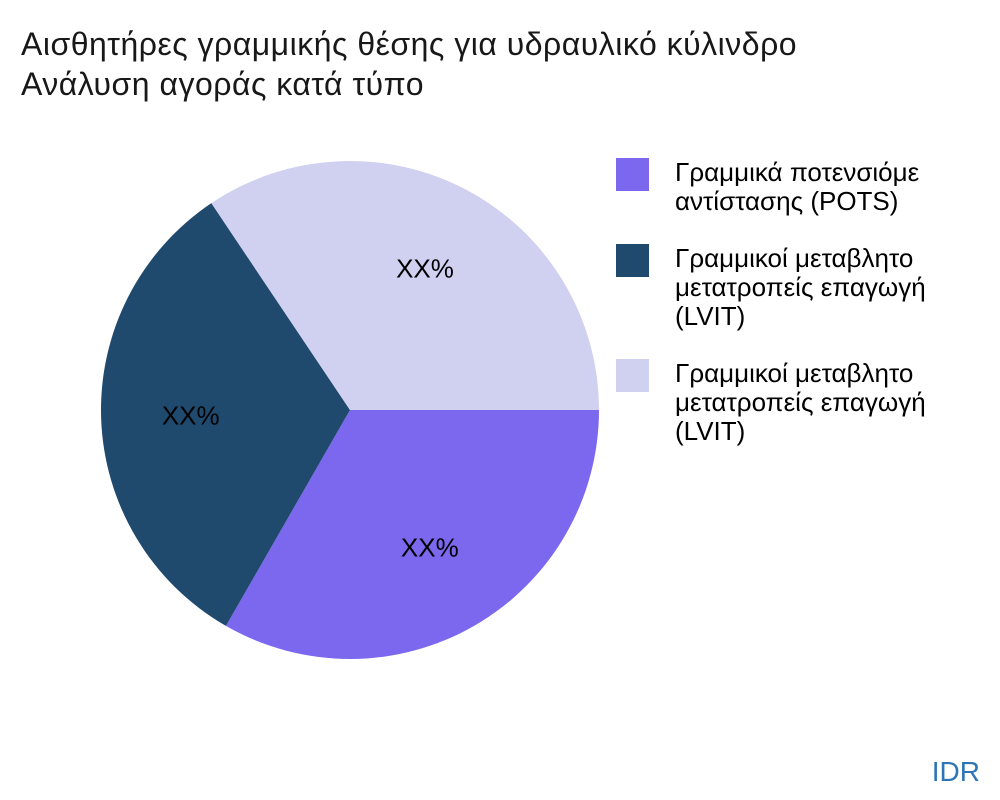 The width and height of the screenshot is (1000, 800). Describe the element at coordinates (797, 172) in the screenshot. I see `legend-label-line: Γραμμικά ποτενσιόμε` at that location.